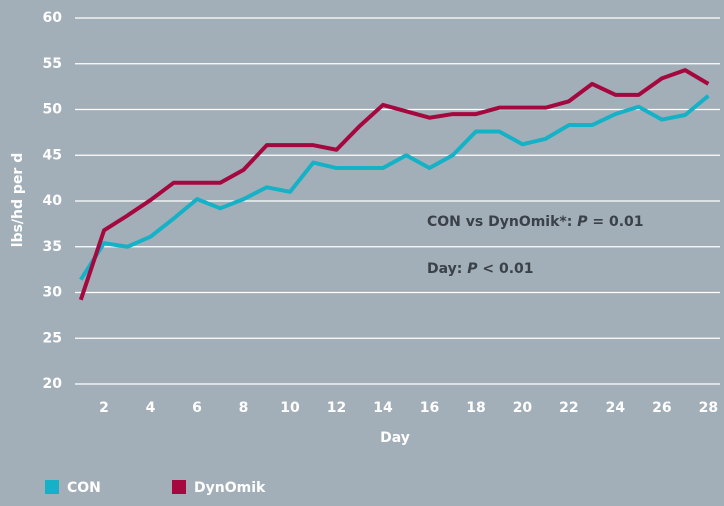 Image resolution: width=724 pixels, height=506 pixels. Describe the element at coordinates (53, 293) in the screenshot. I see `y-tick-label: 30` at that location.